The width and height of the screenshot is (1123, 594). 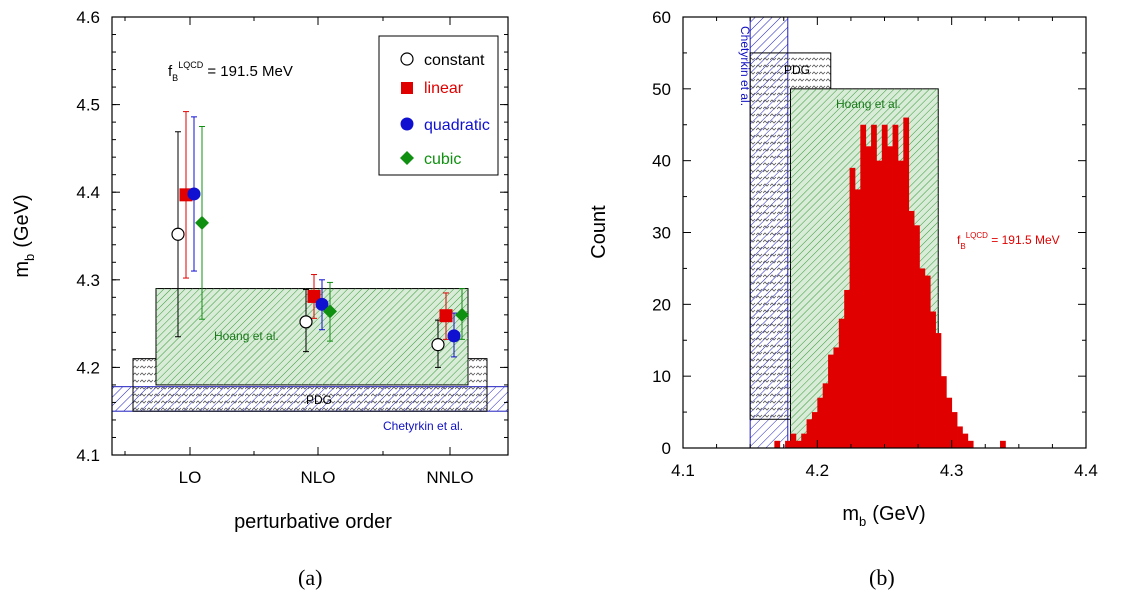 I want to click on fb-annotation-a: fBLQCD = 191.5 MeV, so click(x=230, y=71).